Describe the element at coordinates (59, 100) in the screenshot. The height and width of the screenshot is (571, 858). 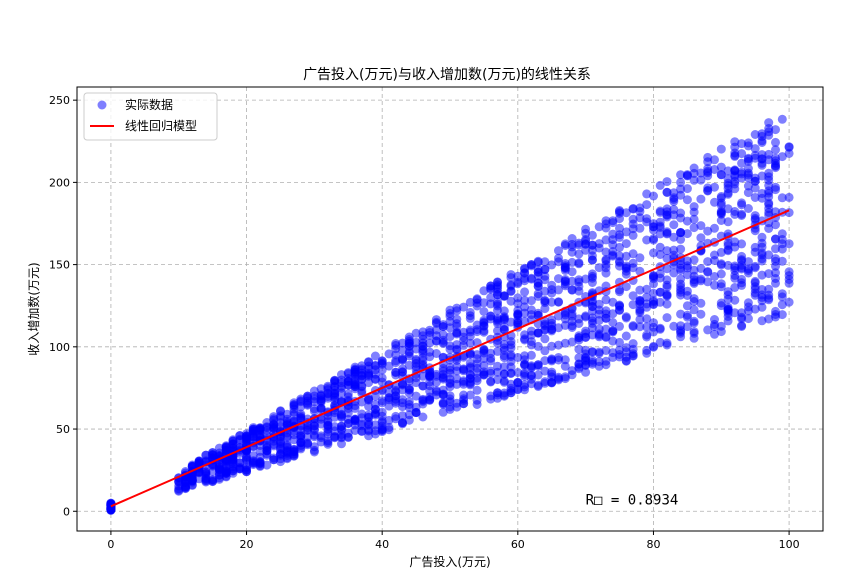
I see `y-tick-label: 250` at that location.